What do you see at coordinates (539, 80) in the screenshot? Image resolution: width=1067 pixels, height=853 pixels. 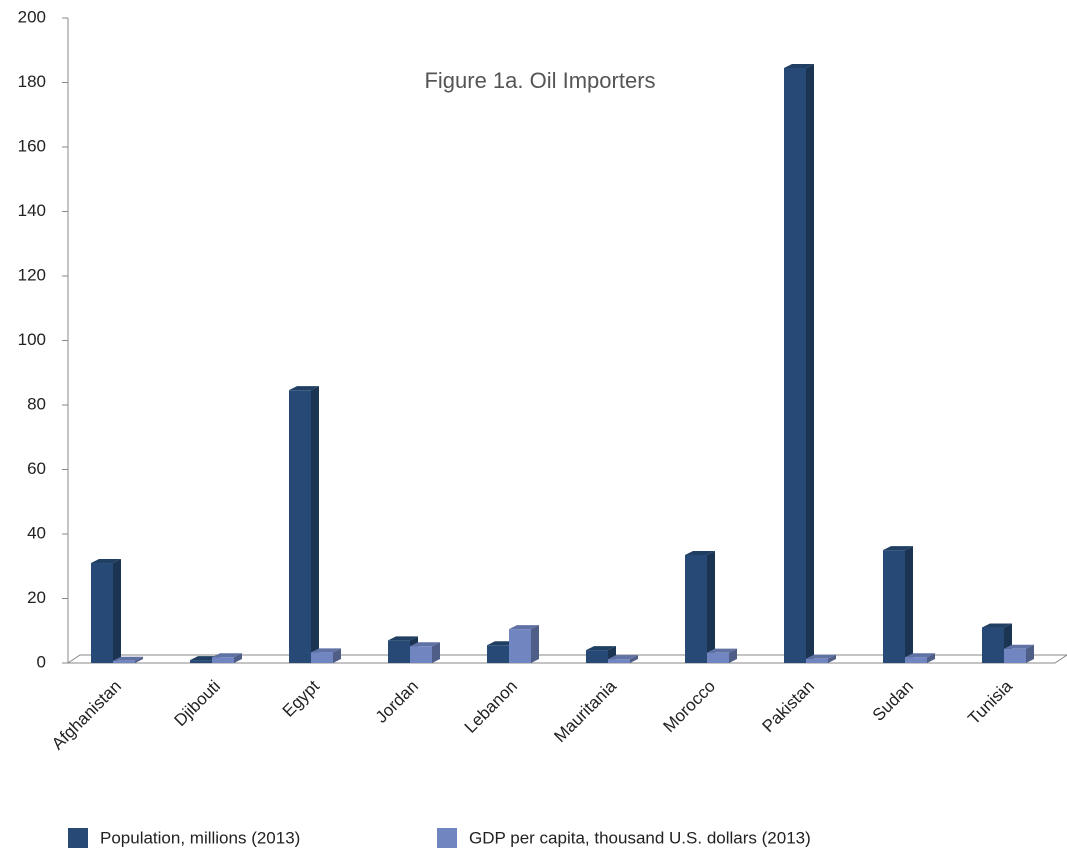 I see `chart-title: Figure 1a. Oil Importers` at bounding box center [539, 80].